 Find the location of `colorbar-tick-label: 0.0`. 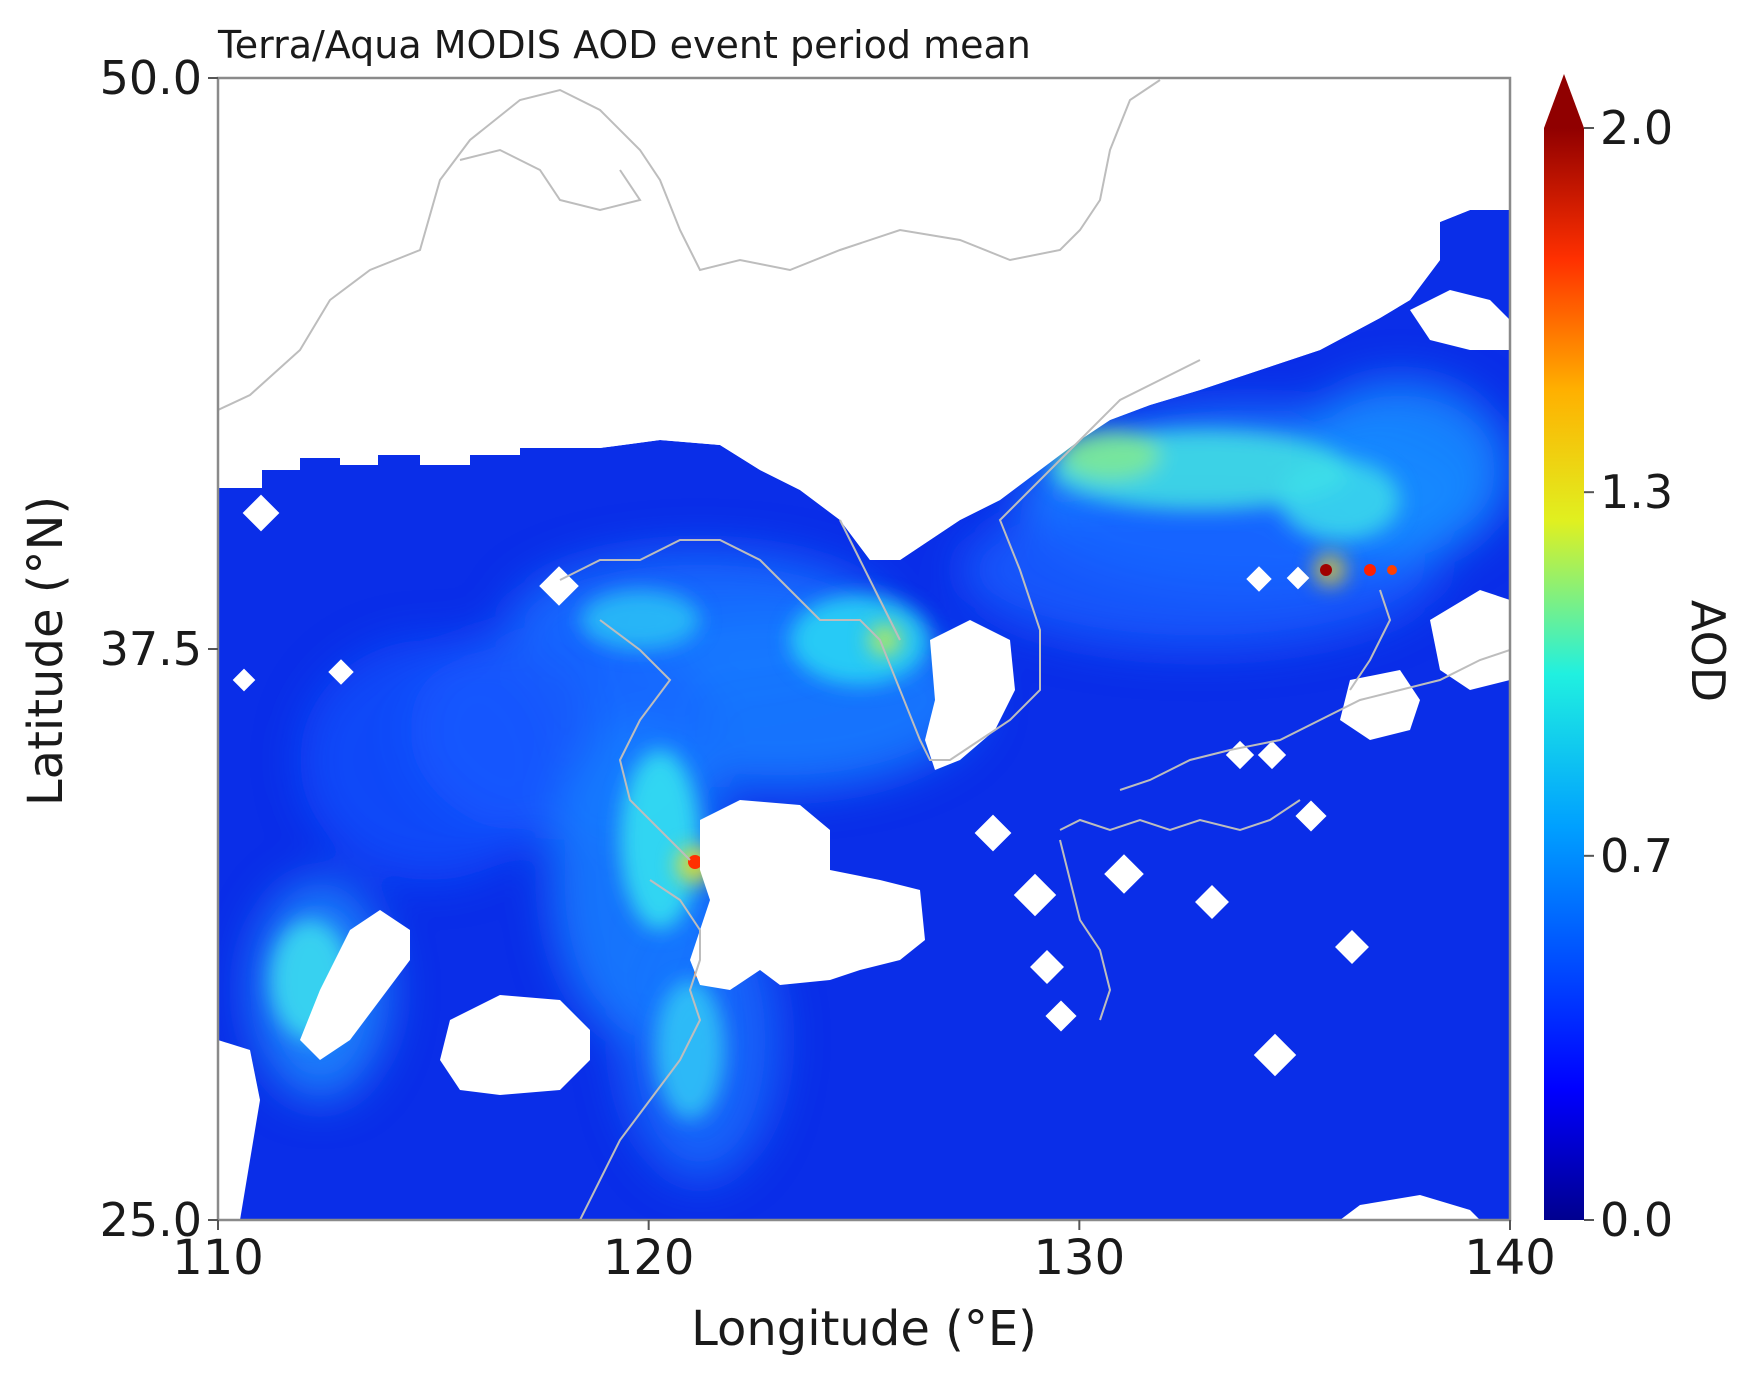

colorbar-tick-label: 0.0 is located at coordinates (1636, 1220).